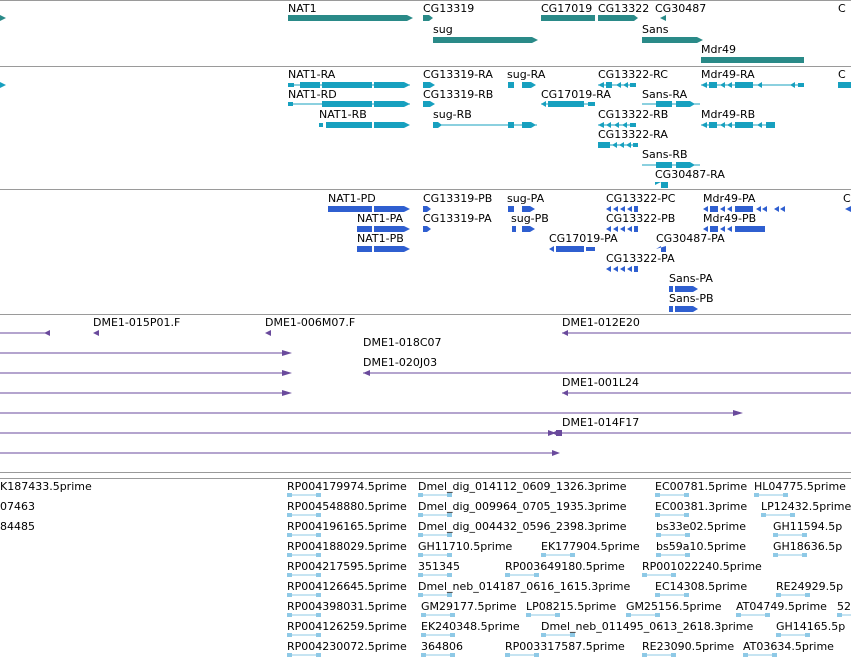  Describe the element at coordinates (458, 74) in the screenshot. I see `transcript-label: CG13319-RA` at that location.